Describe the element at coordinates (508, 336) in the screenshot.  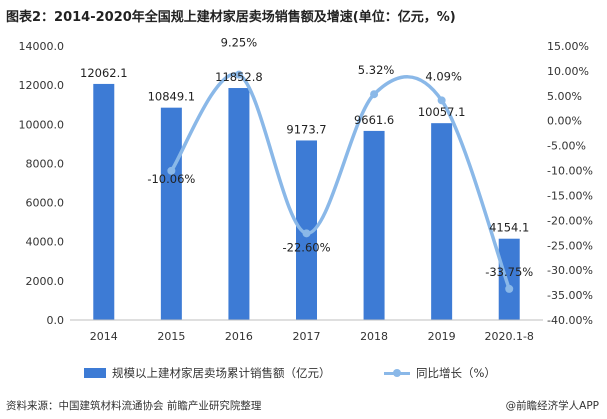
I see `x-axis-tick-label: 2020.1-8` at that location.